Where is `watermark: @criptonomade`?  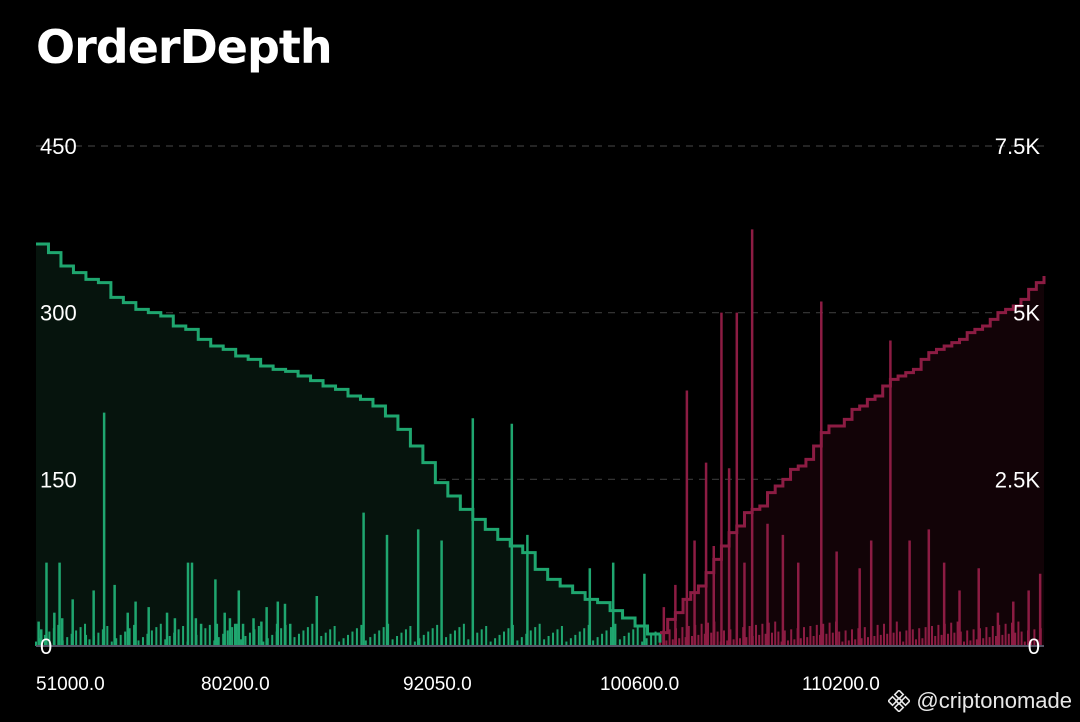
watermark: @criptonomade is located at coordinates (979, 701).